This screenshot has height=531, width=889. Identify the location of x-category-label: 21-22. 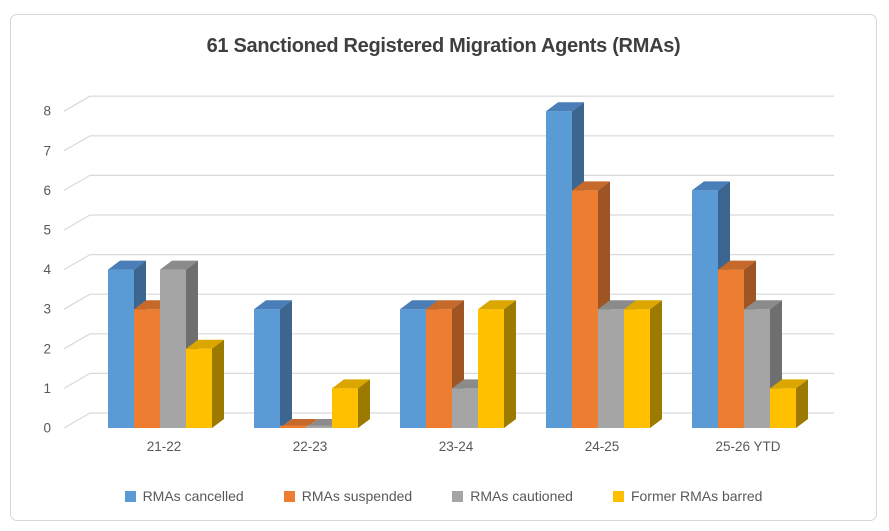
(164, 446).